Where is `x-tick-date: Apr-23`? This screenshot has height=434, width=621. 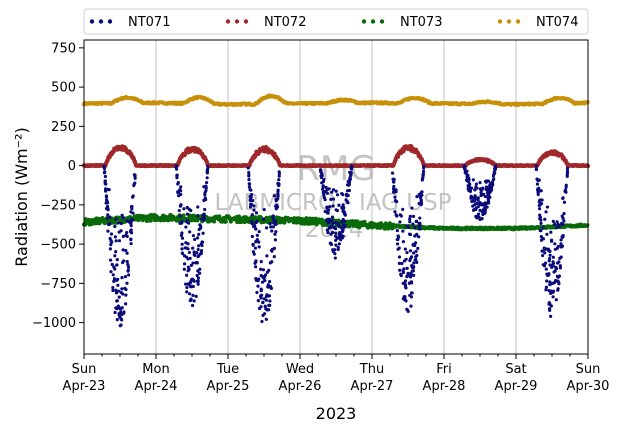
x-tick-date: Apr-23 is located at coordinates (84, 386).